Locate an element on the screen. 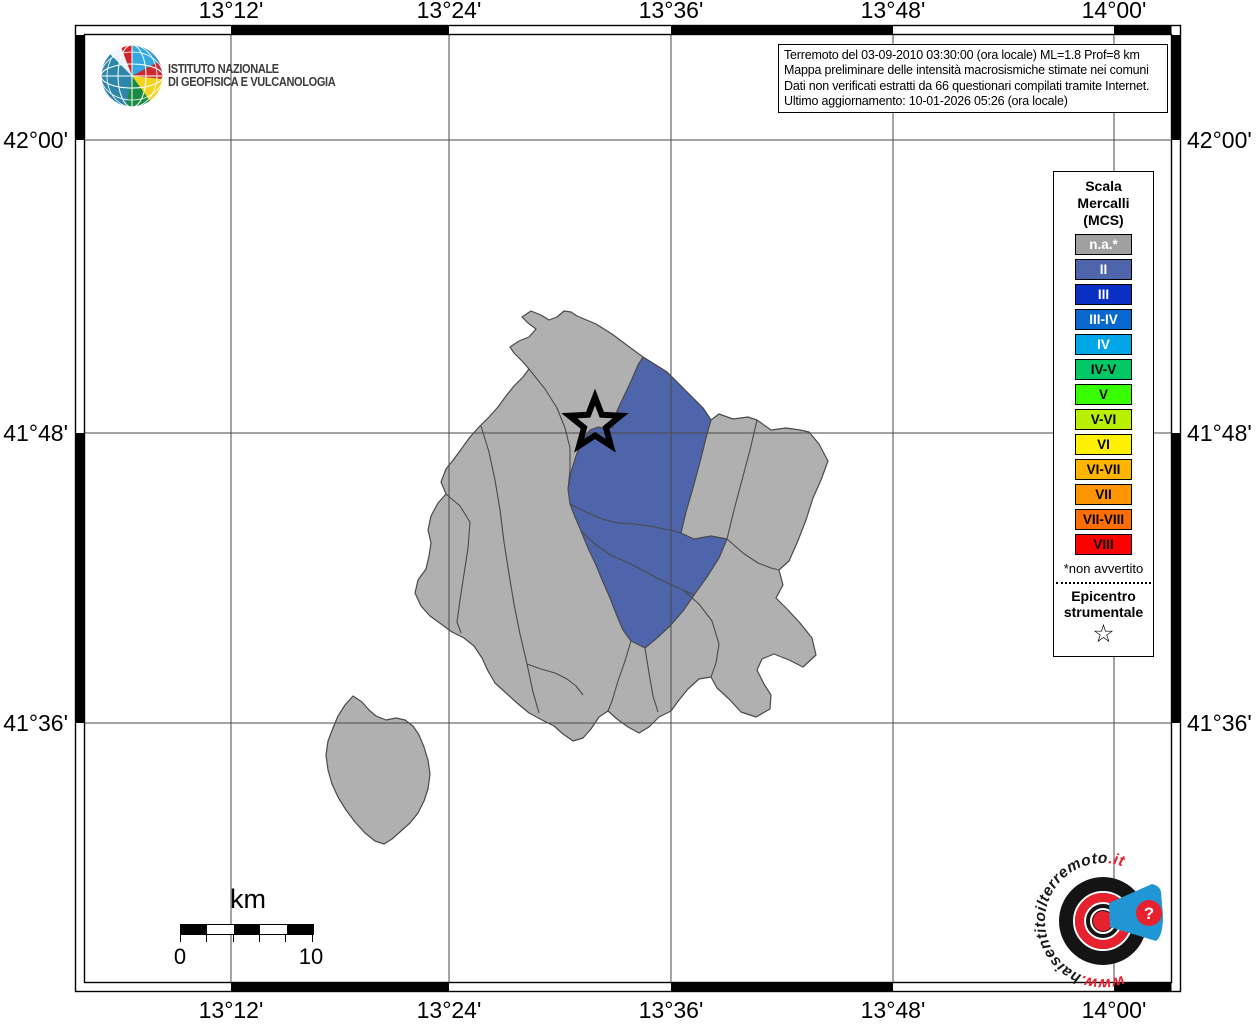 This screenshot has height=1024, width=1256. scale-bar: km 0 10 is located at coordinates (248, 929).